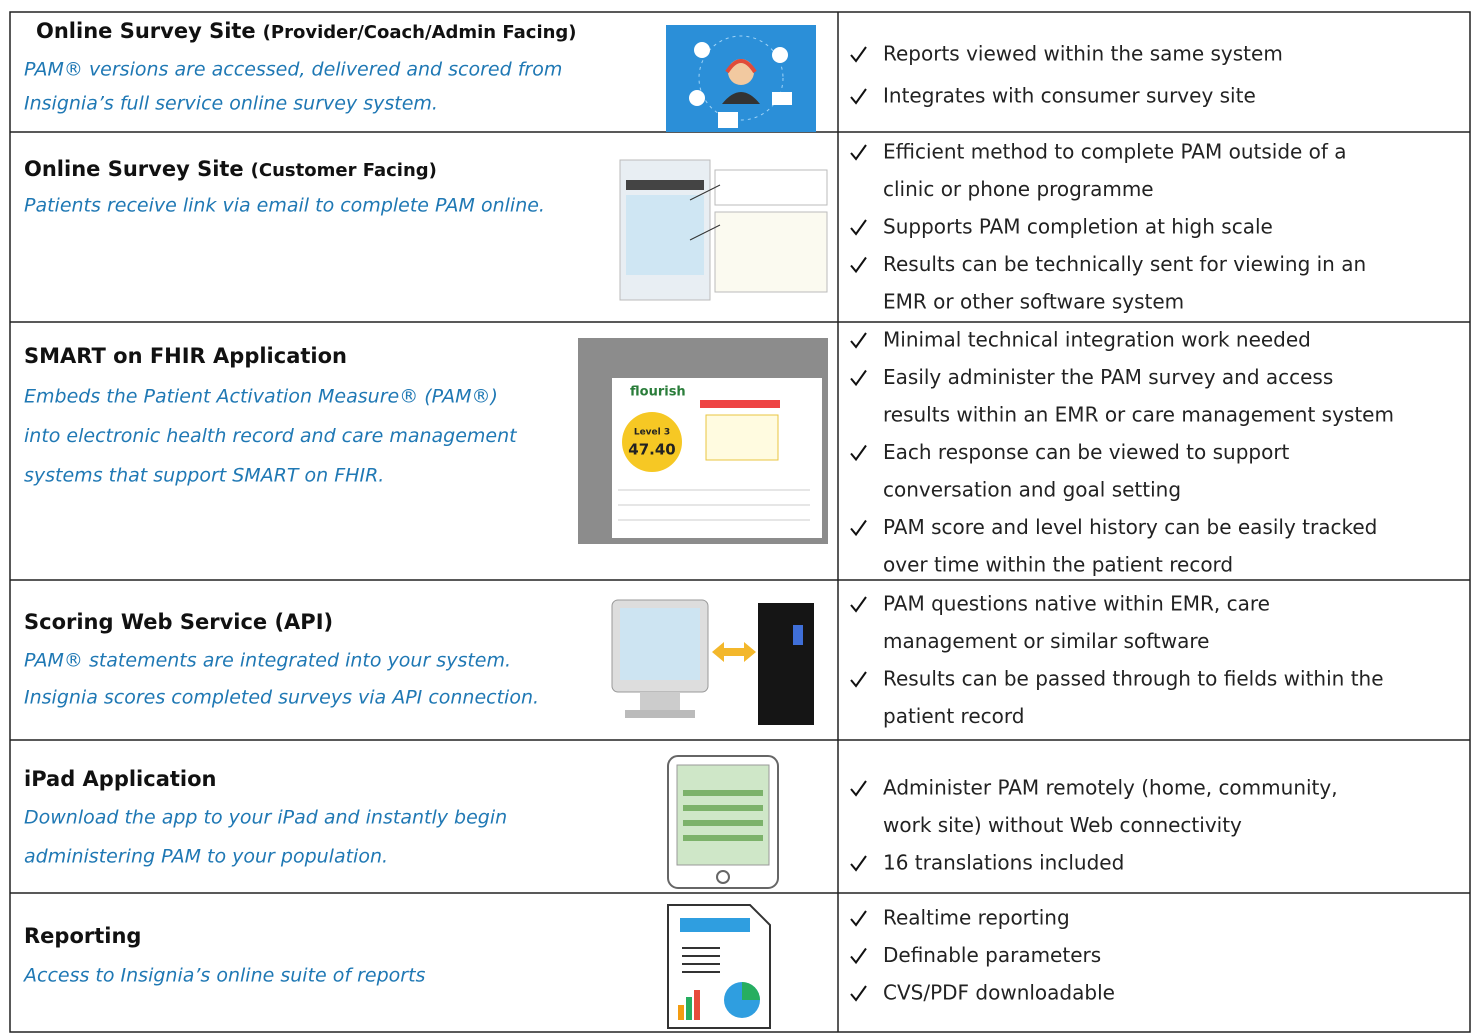 This screenshot has height=1034, width=1478. I want to click on bullet-text: CVS/PDF downloadable, so click(999, 993).